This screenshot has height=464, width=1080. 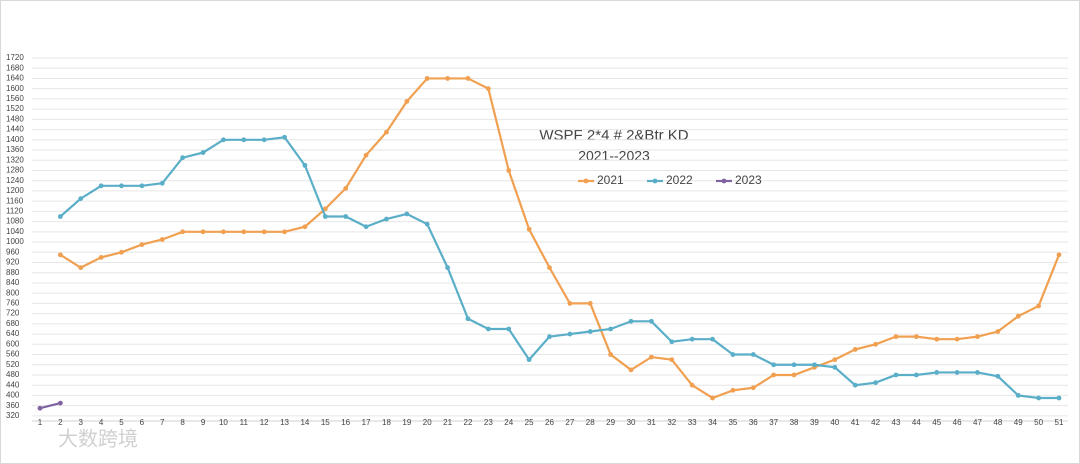 What do you see at coordinates (13, 374) in the screenshot?
I see `y-tick-label: 480` at bounding box center [13, 374].